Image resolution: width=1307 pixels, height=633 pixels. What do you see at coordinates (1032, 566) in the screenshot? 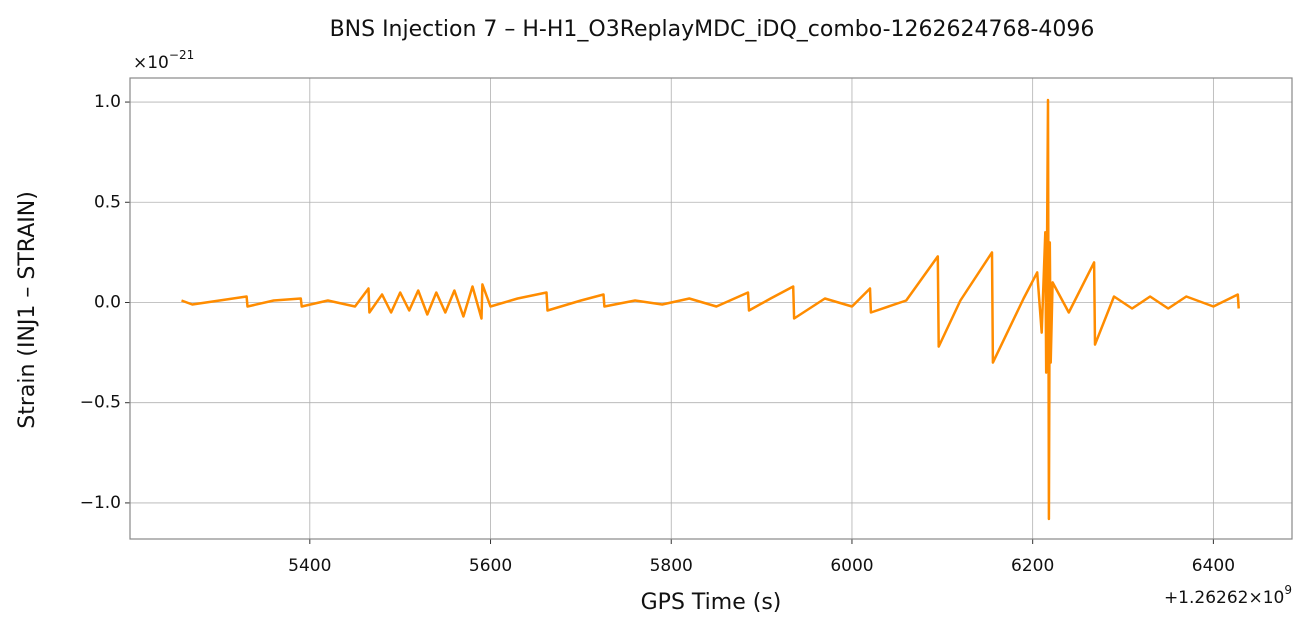
I see `x-tick-label: 6200` at bounding box center [1032, 566].